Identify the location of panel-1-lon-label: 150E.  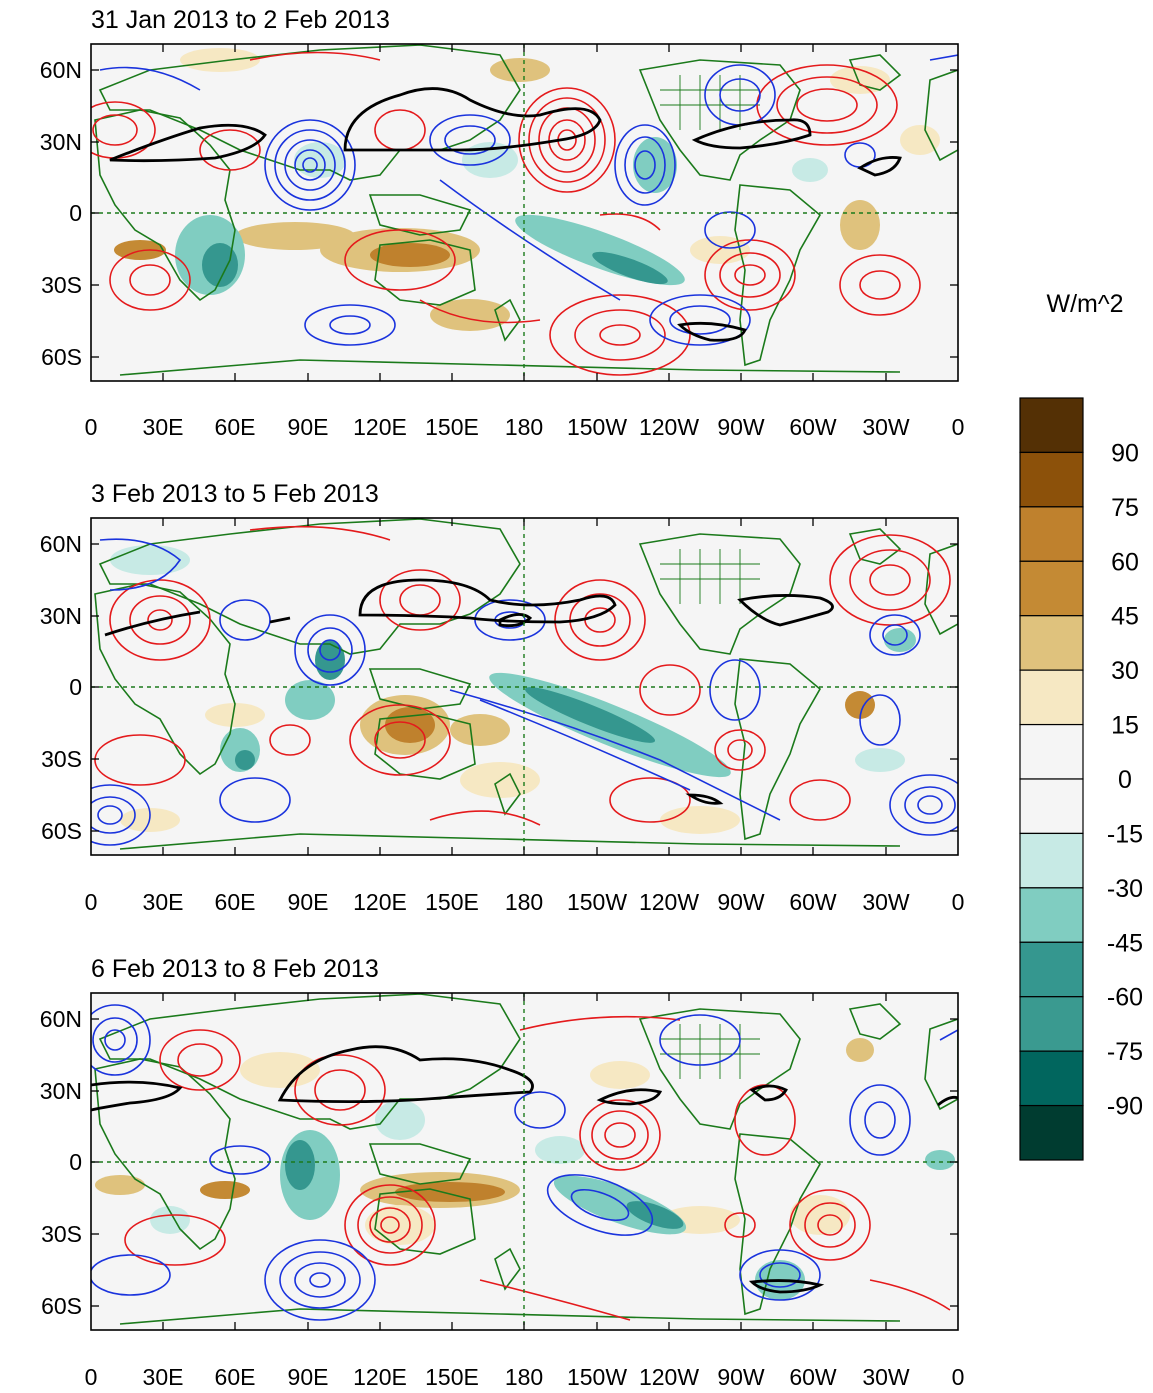
(452, 427).